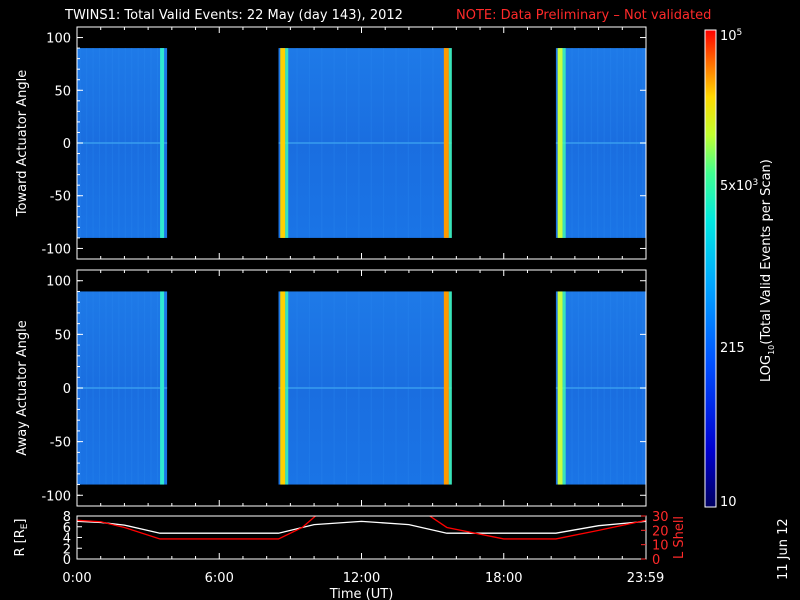  What do you see at coordinates (67, 517) in the screenshot?
I see `orbit-ytick-left-label: 8` at bounding box center [67, 517].